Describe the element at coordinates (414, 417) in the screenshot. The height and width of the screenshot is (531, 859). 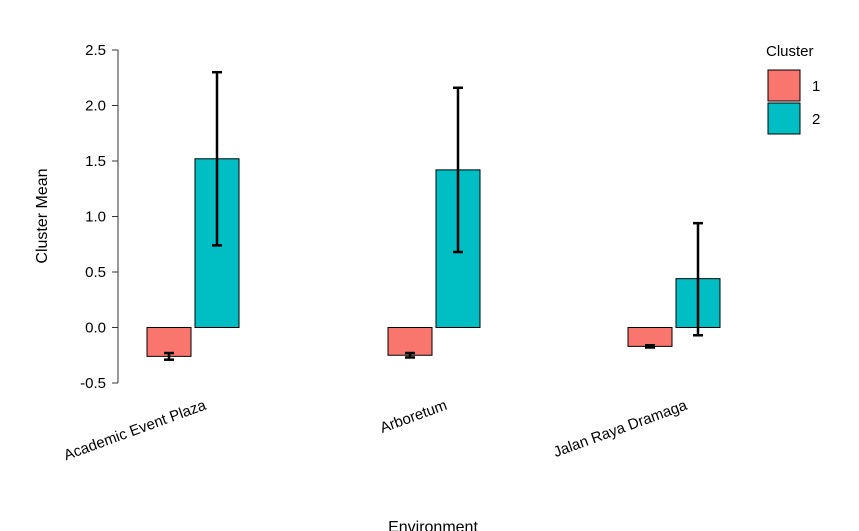
I see `x-tick-label: Arboretum` at that location.